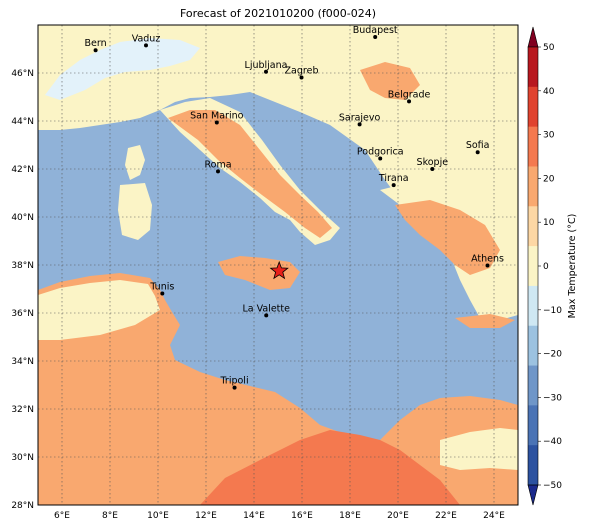 The width and height of the screenshot is (592, 529). I want to click on city-label: Bern, so click(96, 43).